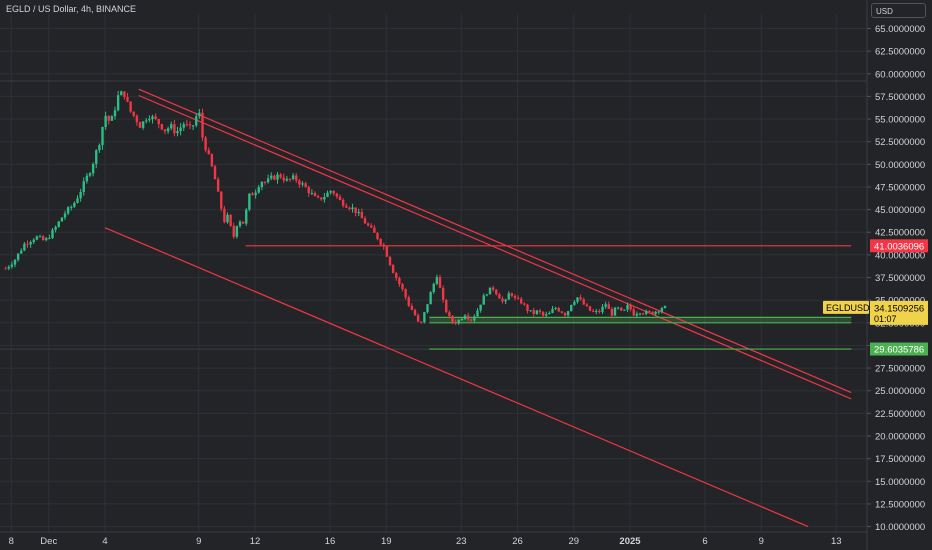 This screenshot has height=550, width=932. Describe the element at coordinates (900, 233) in the screenshot. I see `y-tick-label: 42.5000000` at that location.